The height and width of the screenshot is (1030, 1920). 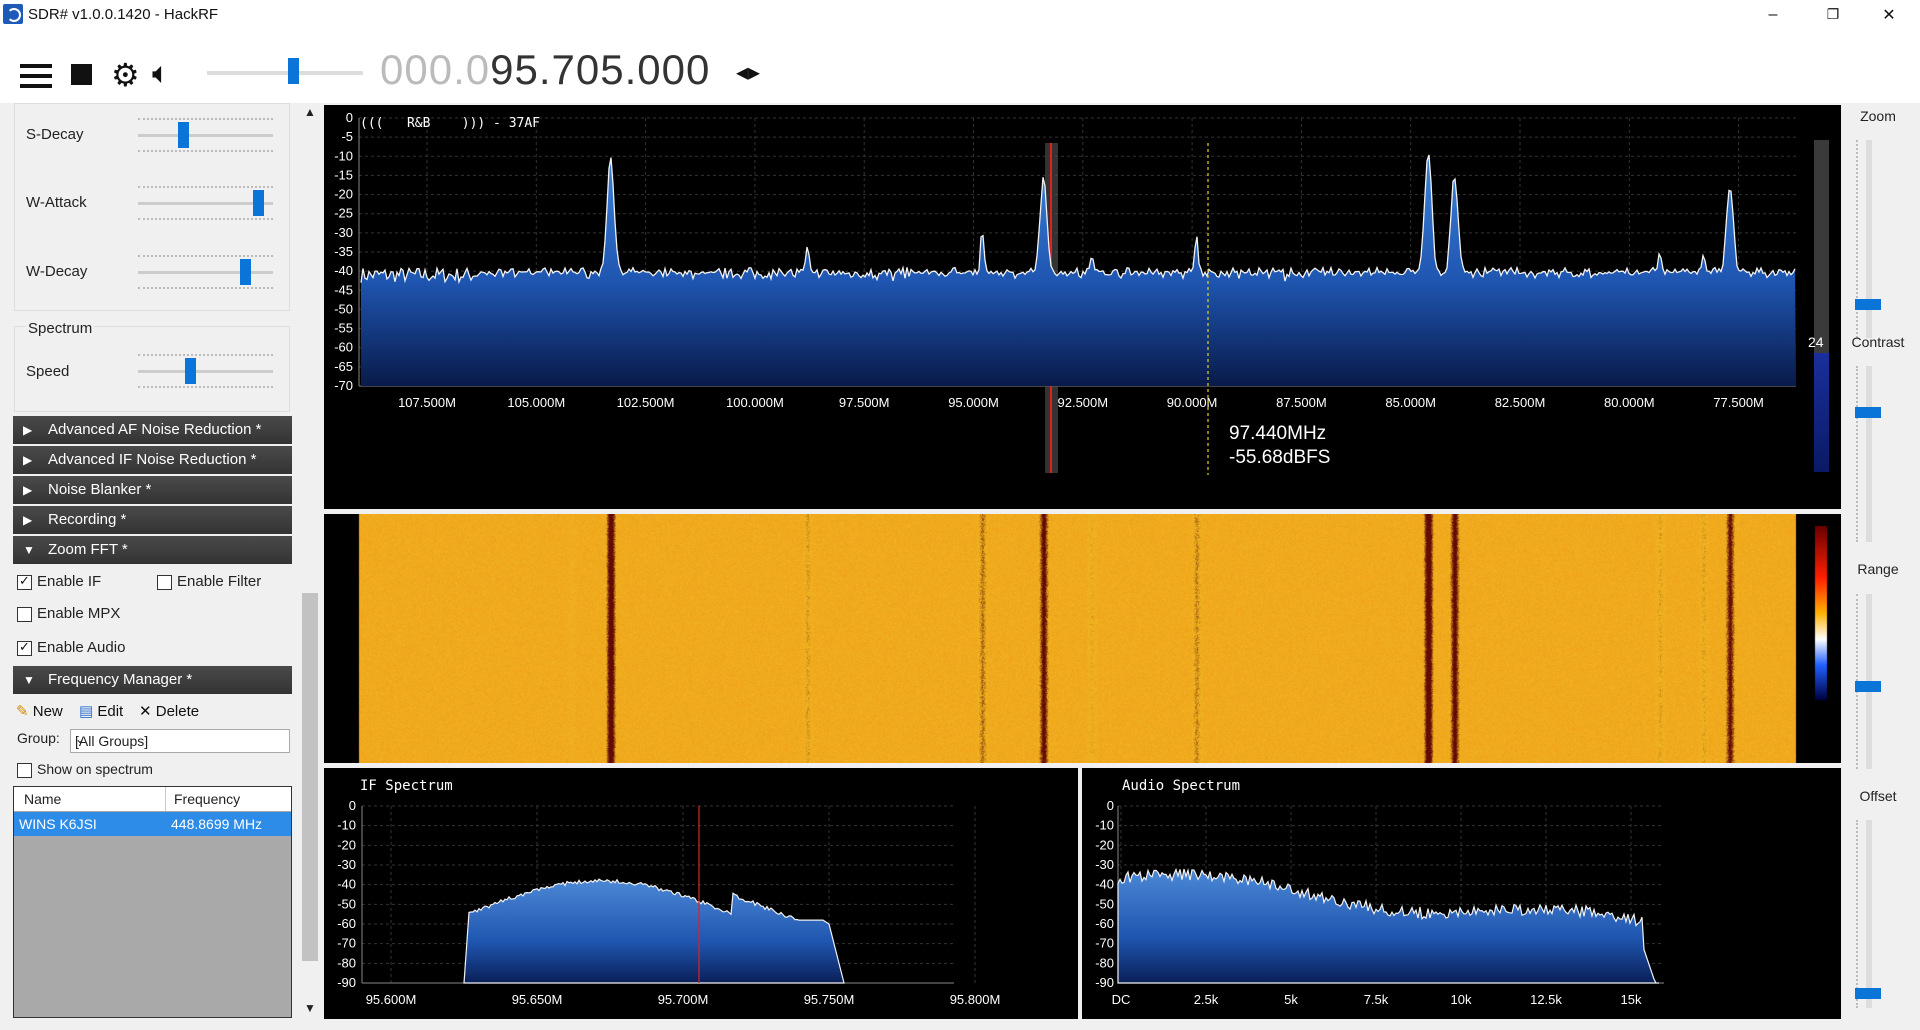 I want to click on zoom-slider, so click(x=1868, y=239).